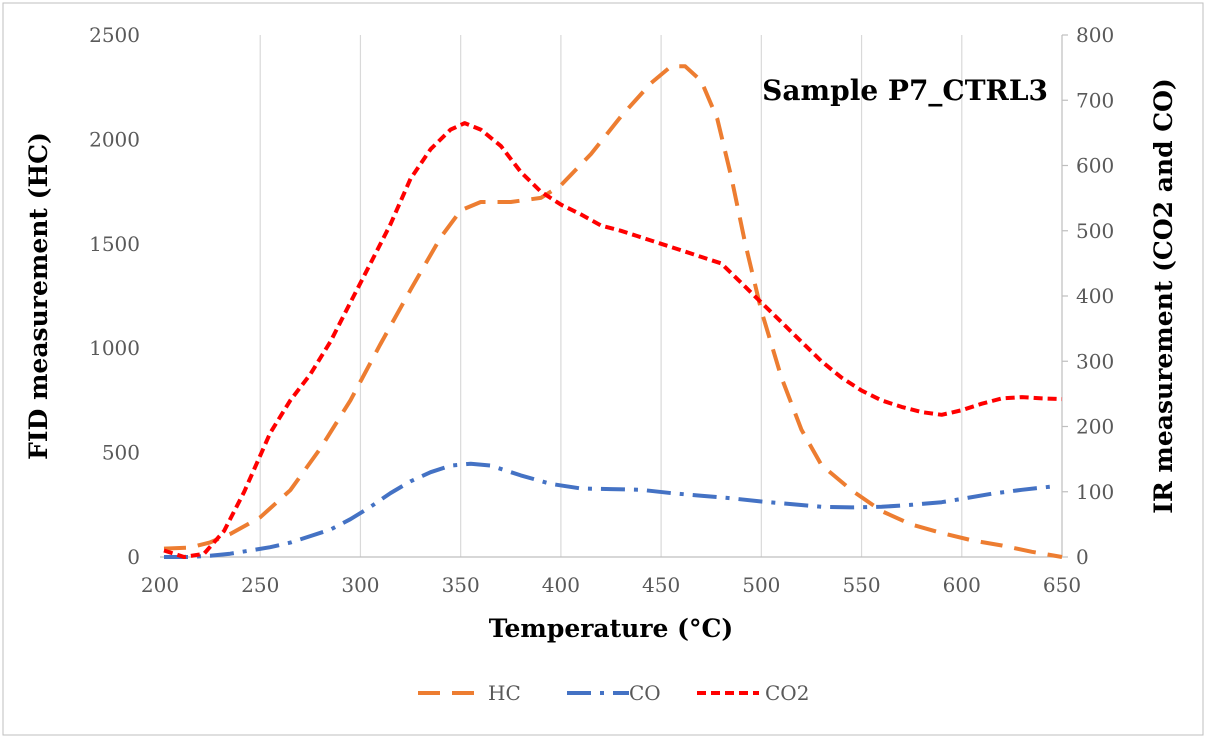 This screenshot has height=738, width=1206. Describe the element at coordinates (114, 139) in the screenshot. I see `y-tick-label: 2000` at that location.